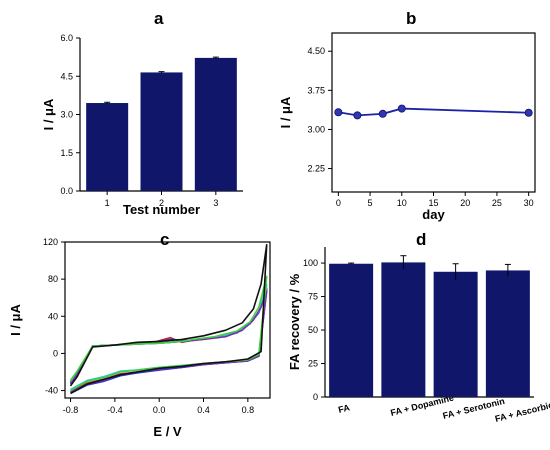 The height and width of the screenshot is (450, 550). What do you see at coordinates (310, 263) in the screenshot?
I see `y-tick-label: 100` at bounding box center [310, 263].